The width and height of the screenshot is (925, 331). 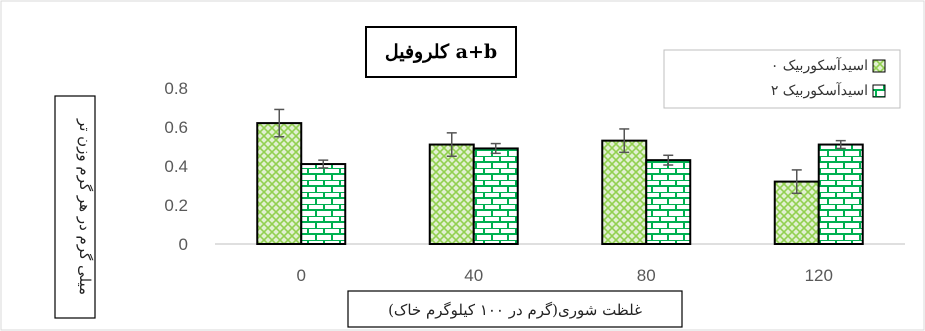 I want to click on legend-label-series-0: ۰ اسیدآسکوربیک, so click(x=819, y=65).